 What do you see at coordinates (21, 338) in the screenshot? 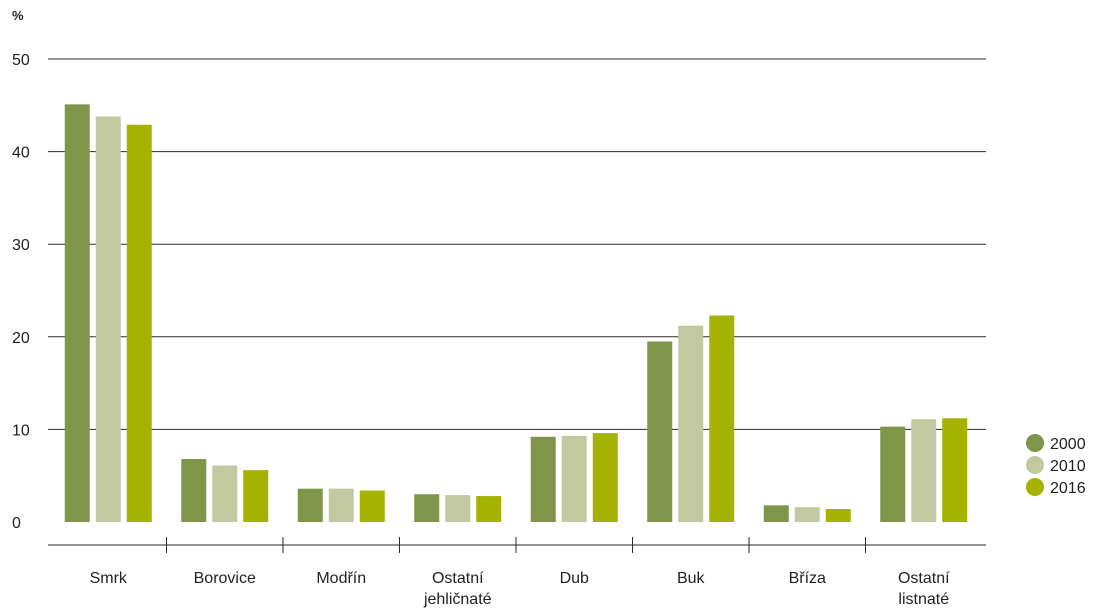
I see `y-tick-label: 20` at bounding box center [21, 338].